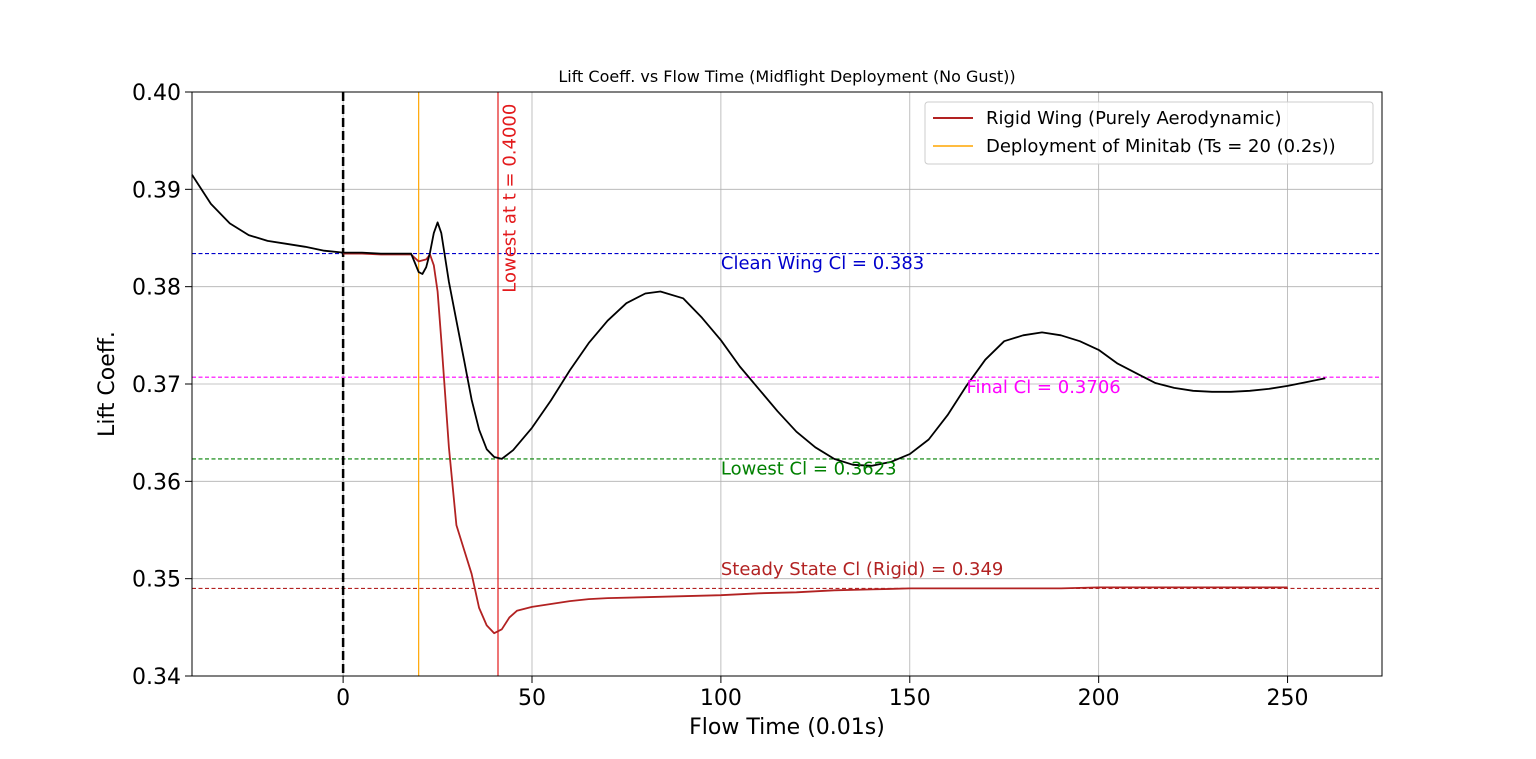  I want to click on x-tick-label: 100, so click(721, 698).